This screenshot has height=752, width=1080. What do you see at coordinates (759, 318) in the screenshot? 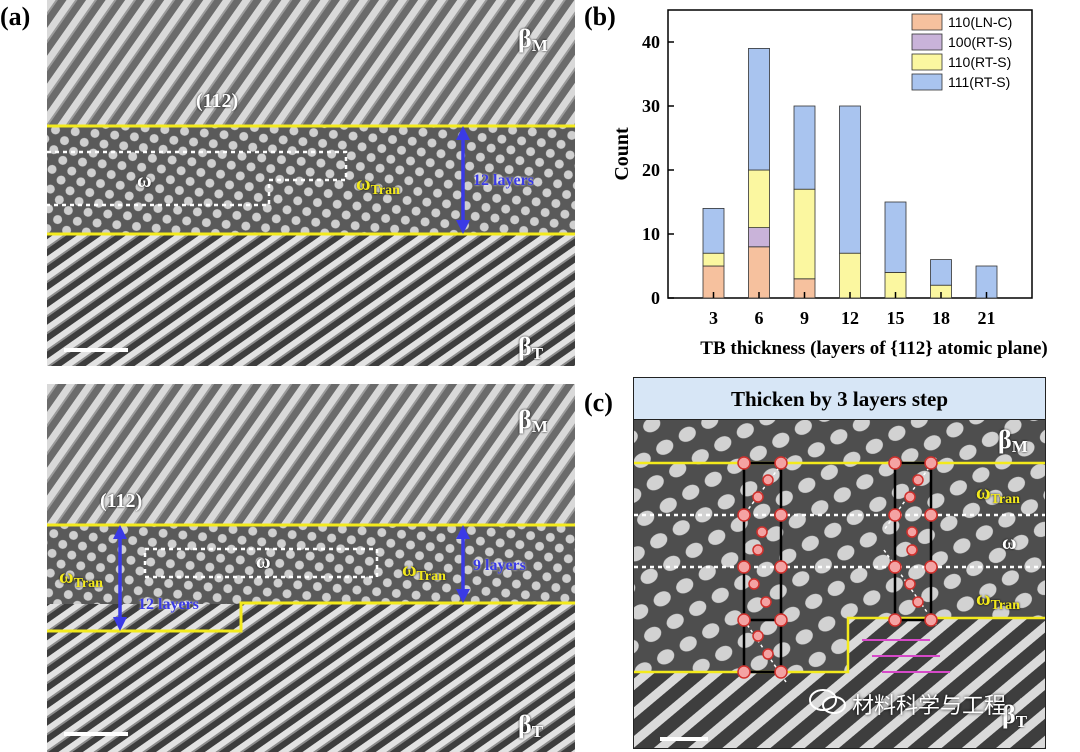
I see `x-tick-label: 6` at bounding box center [759, 318].